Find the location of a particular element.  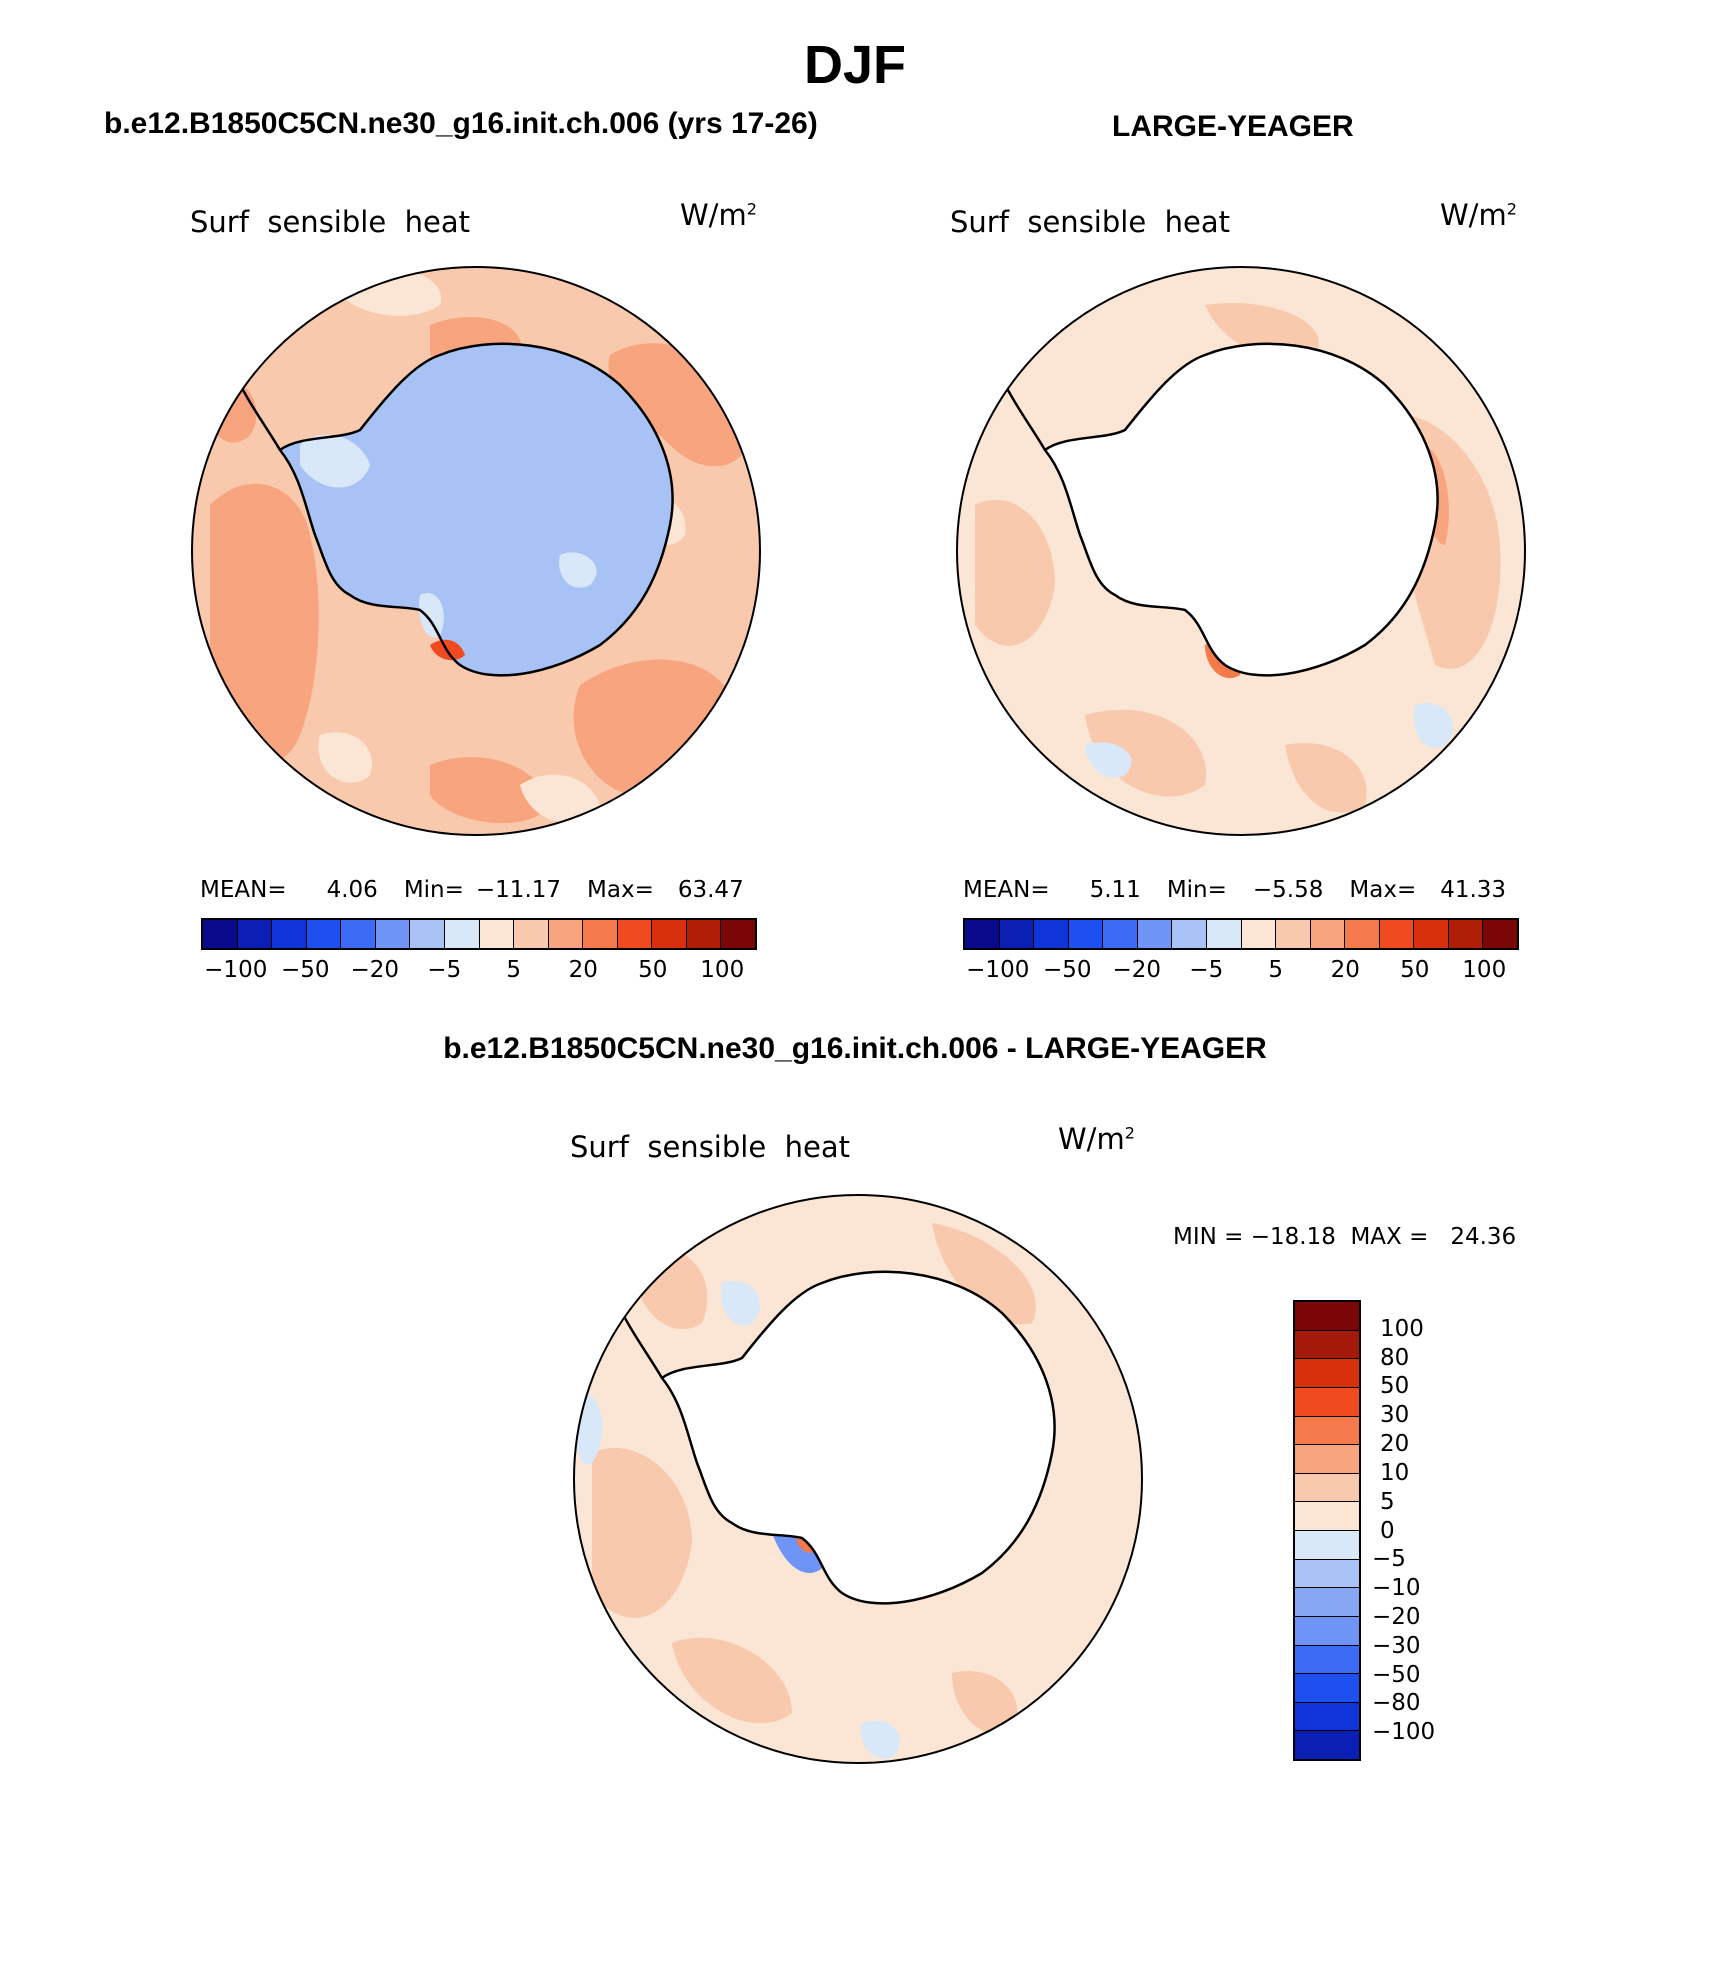

panel2-header: LARGE-YEAGER is located at coordinates (1233, 126).